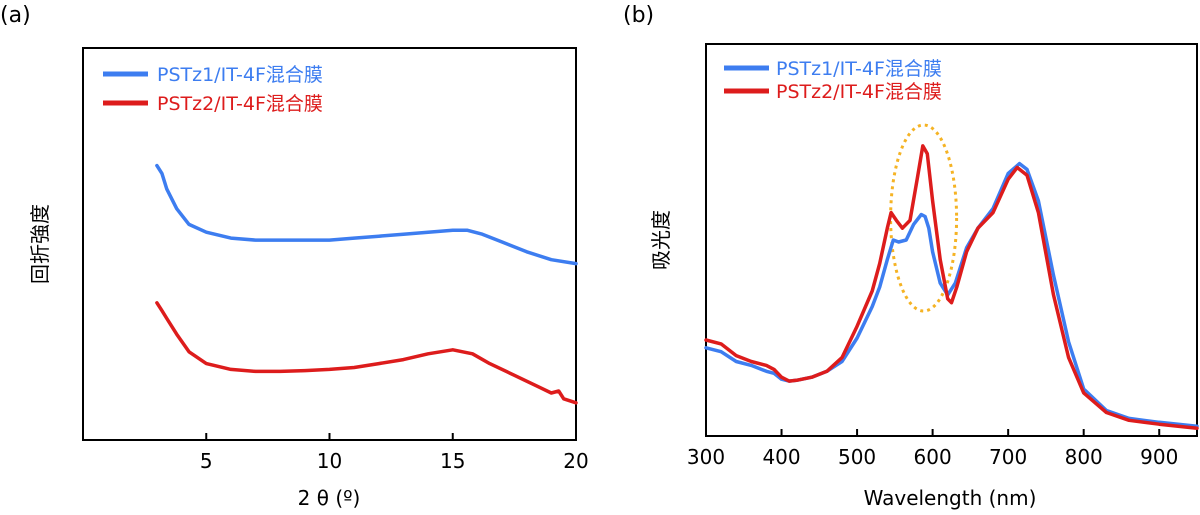 The height and width of the screenshot is (515, 1200). What do you see at coordinates (933, 457) in the screenshot?
I see `x-tick-label-b-3: 600` at bounding box center [933, 457].